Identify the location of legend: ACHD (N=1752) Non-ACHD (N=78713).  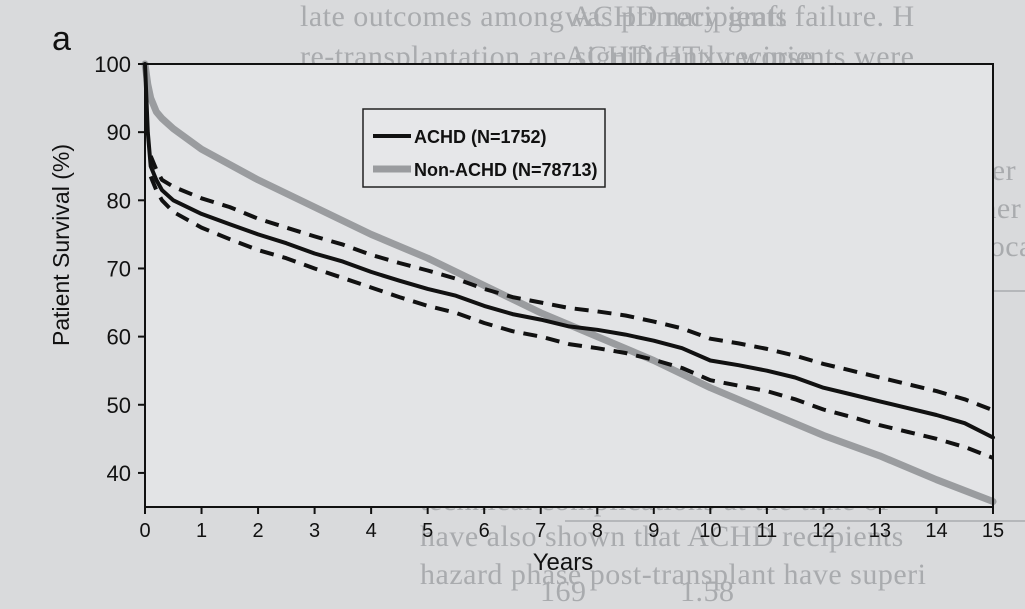
(484, 148).